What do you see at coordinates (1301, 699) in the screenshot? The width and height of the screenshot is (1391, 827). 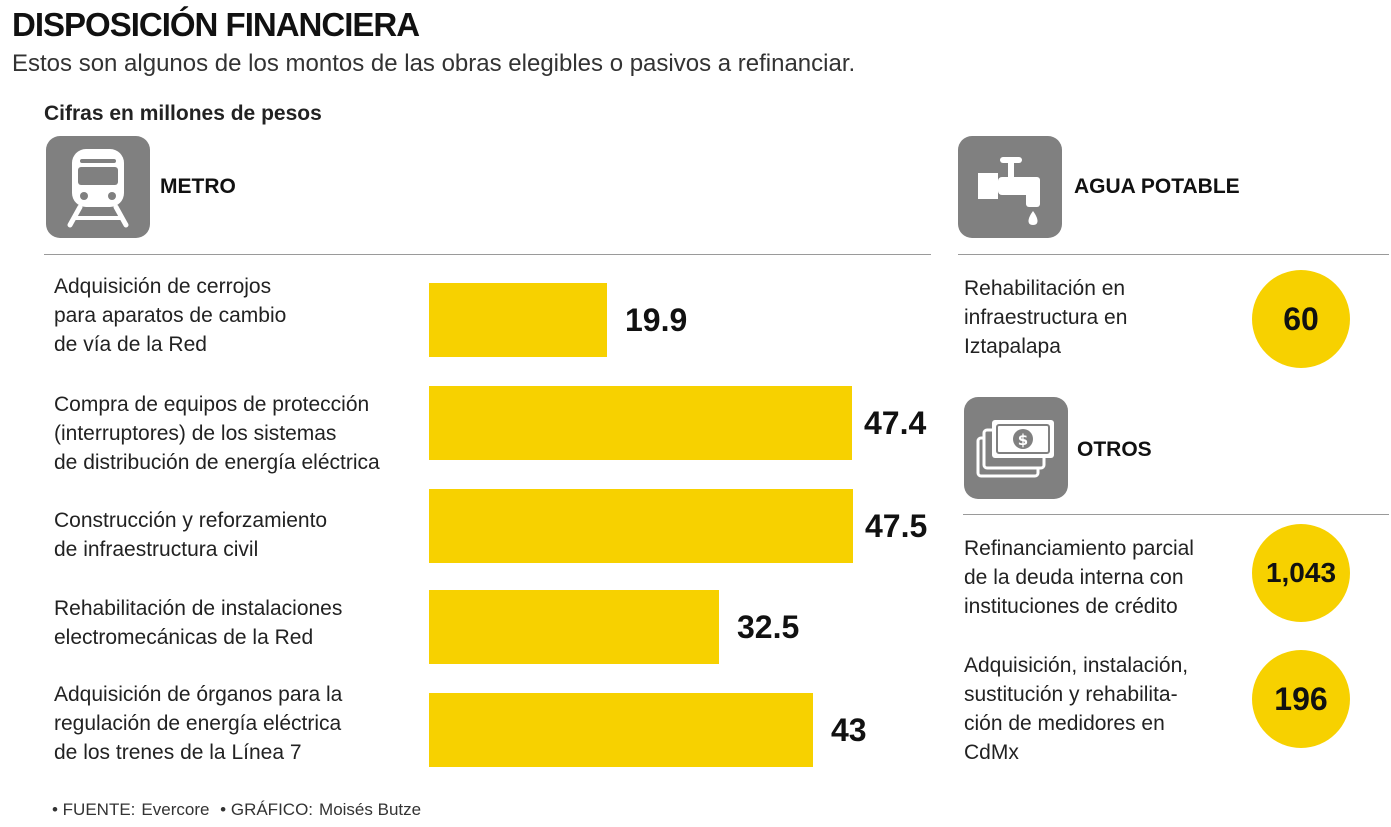 I see `value-circle-3: 196` at bounding box center [1301, 699].